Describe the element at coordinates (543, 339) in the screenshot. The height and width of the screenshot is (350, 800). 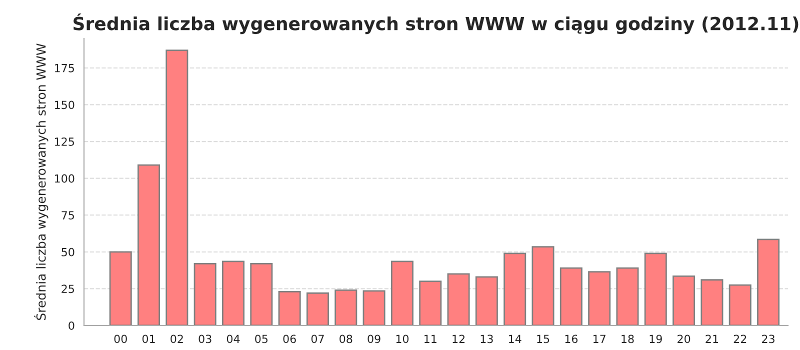
I see `x-tick-label: 15` at that location.